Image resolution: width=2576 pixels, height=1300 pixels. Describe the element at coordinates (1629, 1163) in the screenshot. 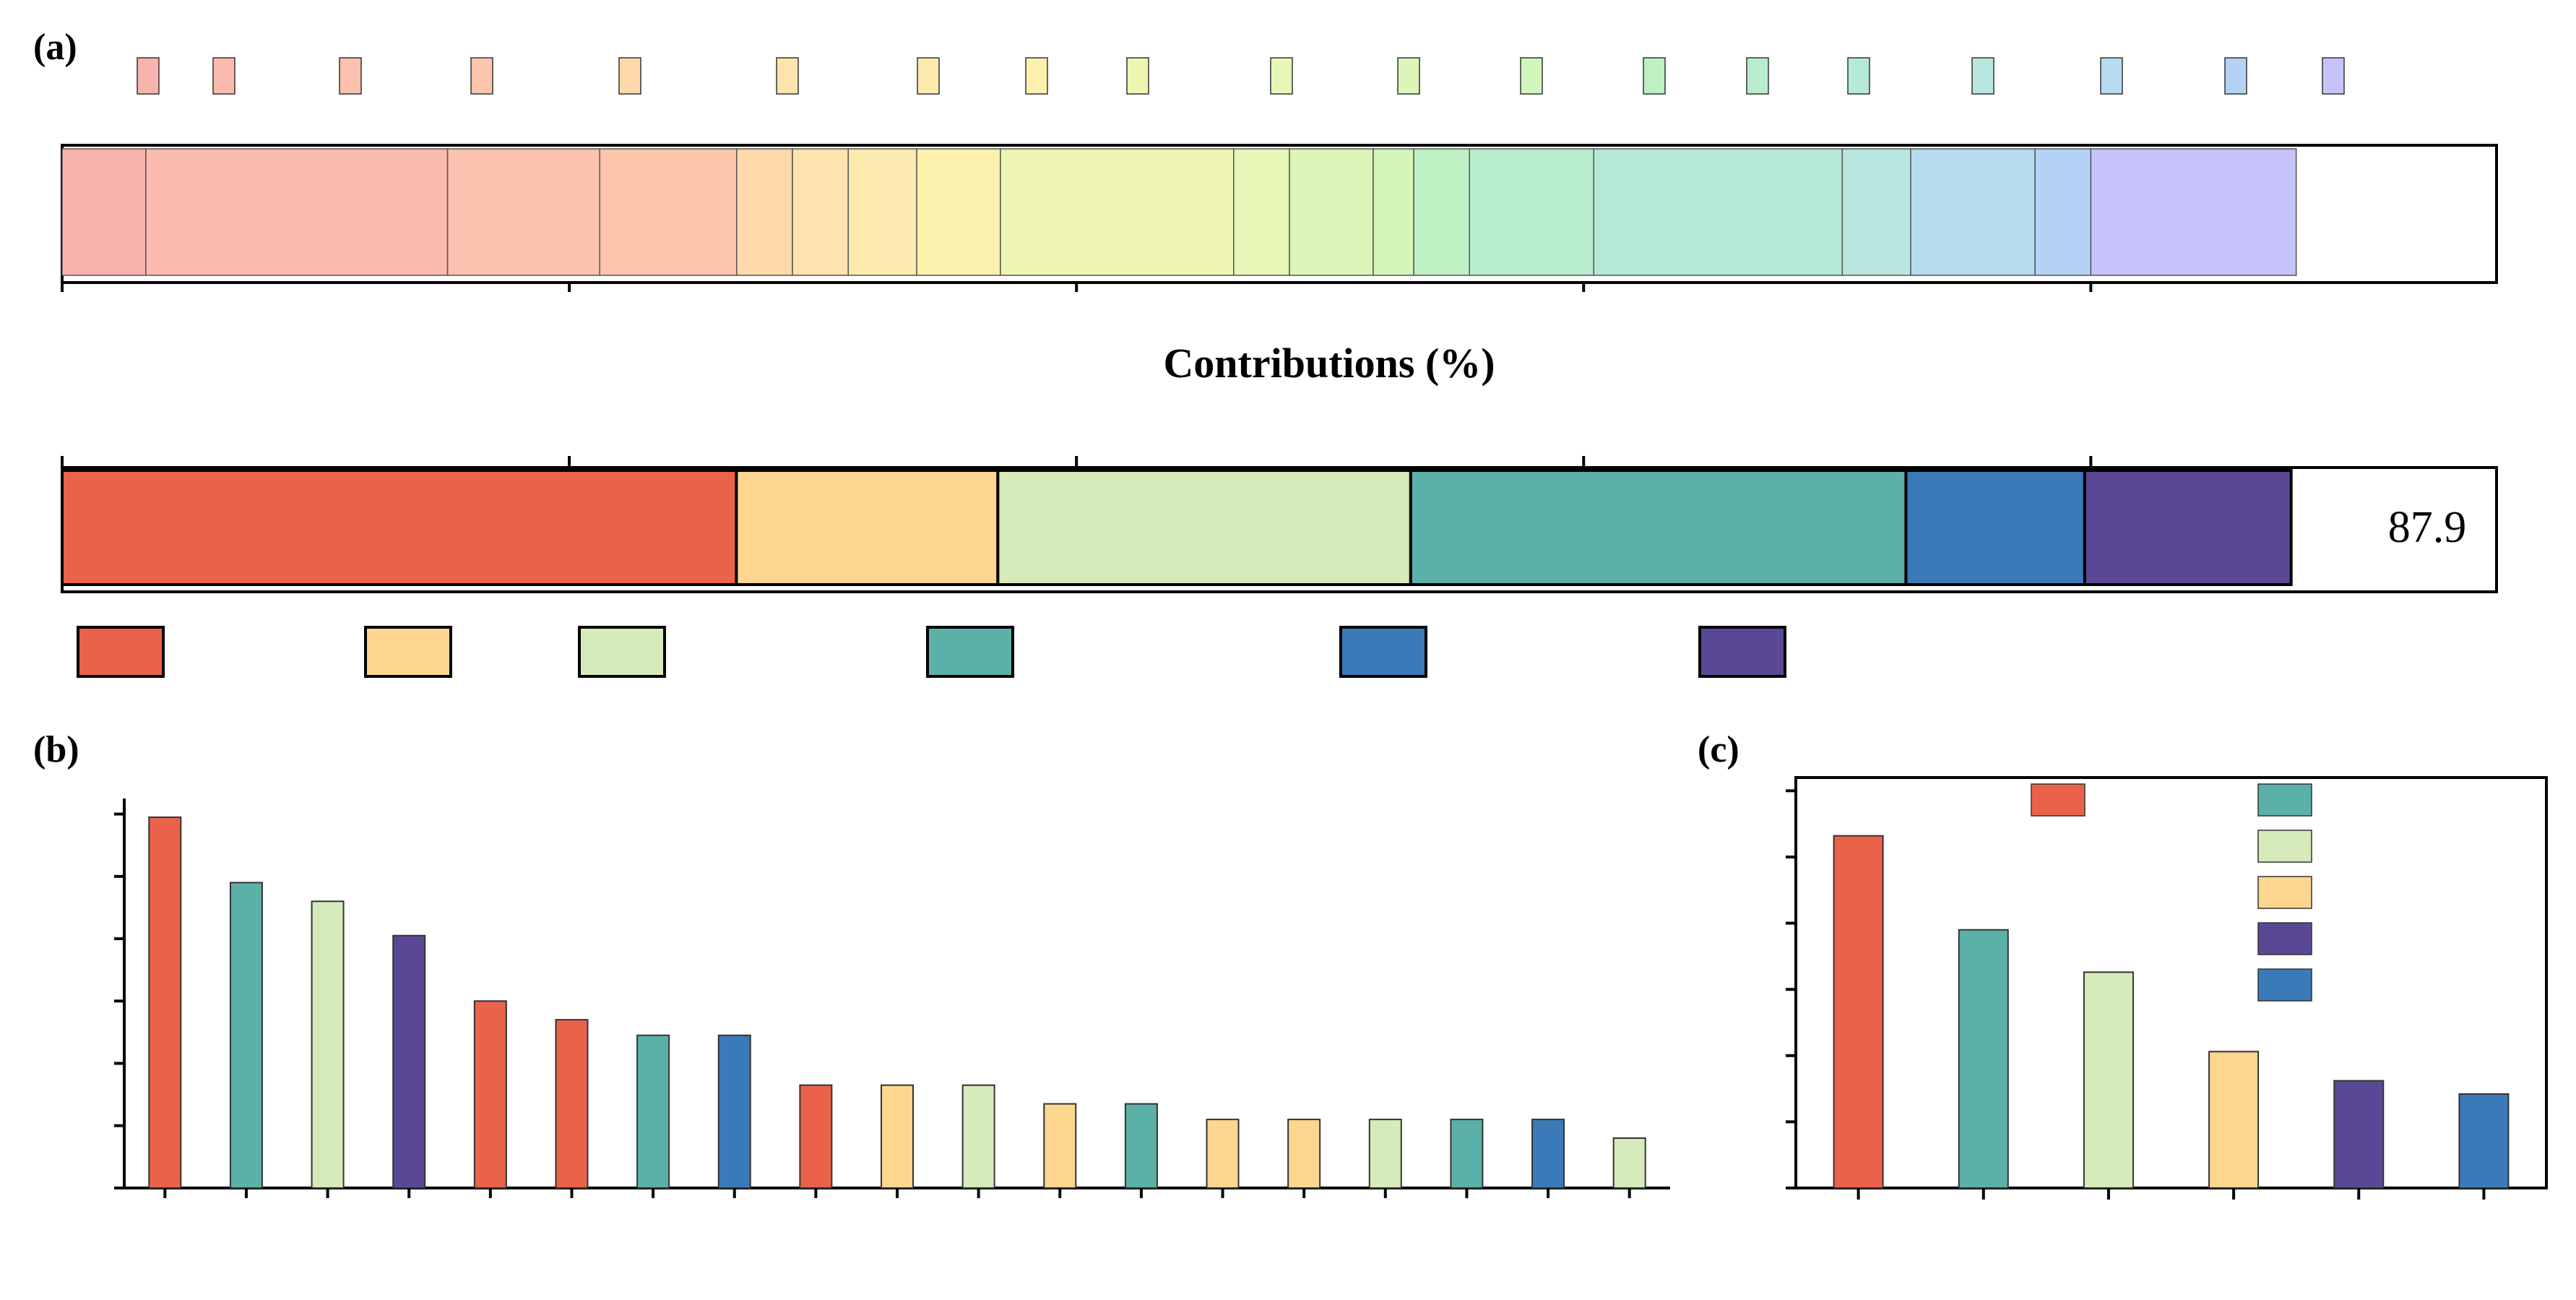

I see `bar-gsl` at that location.